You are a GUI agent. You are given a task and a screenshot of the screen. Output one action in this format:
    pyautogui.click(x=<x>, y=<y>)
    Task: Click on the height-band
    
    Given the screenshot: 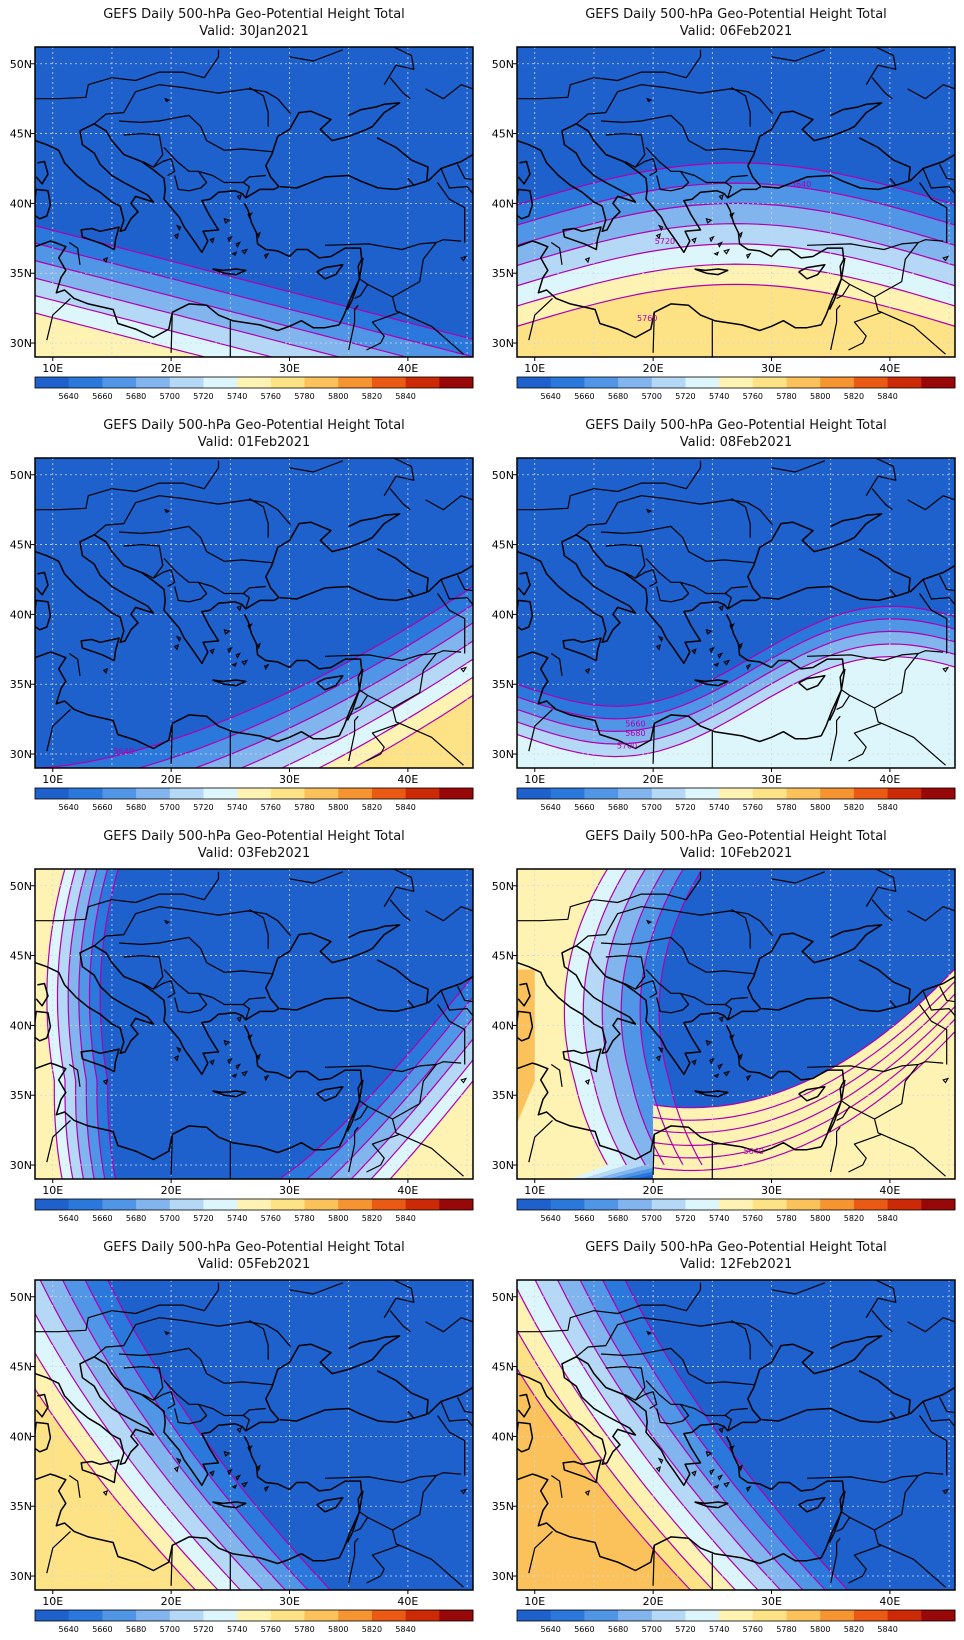 What is the action you would take?
    pyautogui.click(x=431, y=1129)
    